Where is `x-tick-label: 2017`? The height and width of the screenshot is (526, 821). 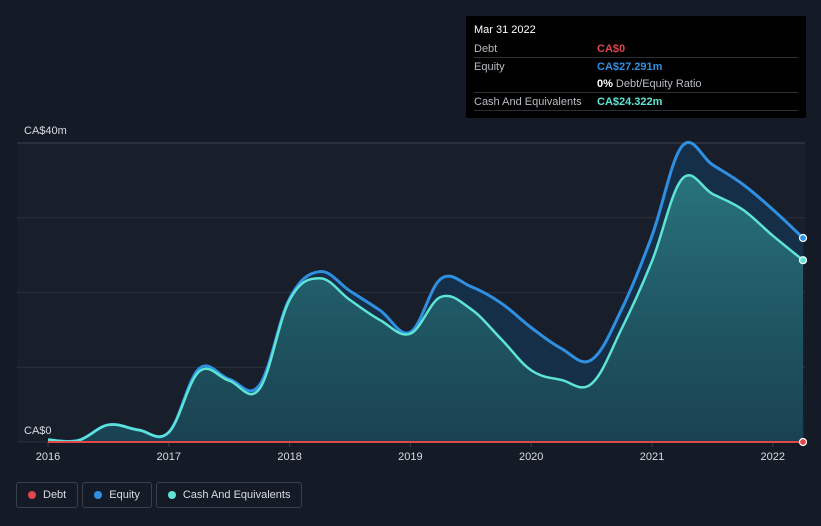
x-tick-label: 2017 is located at coordinates (169, 457).